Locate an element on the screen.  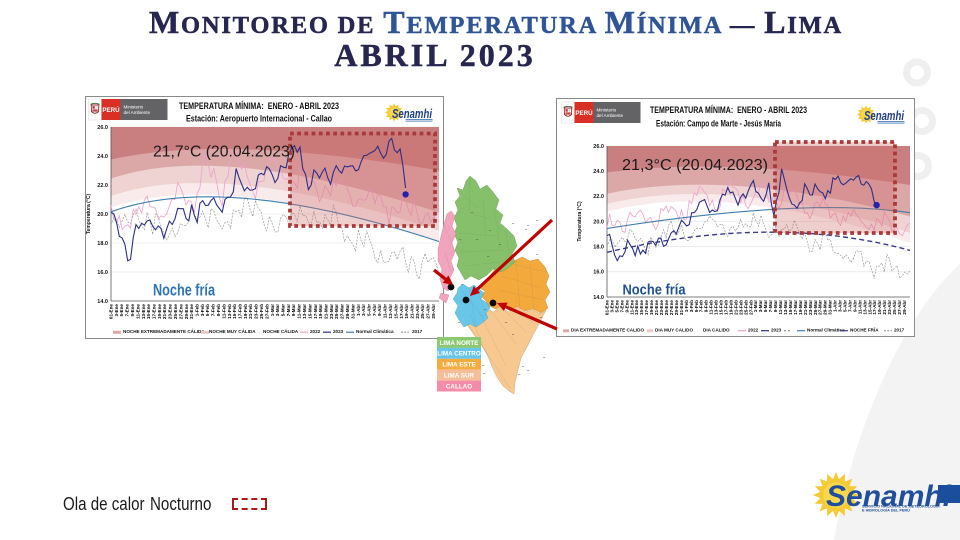
svg-text: 25-Feb is located at coordinates (261, 311).